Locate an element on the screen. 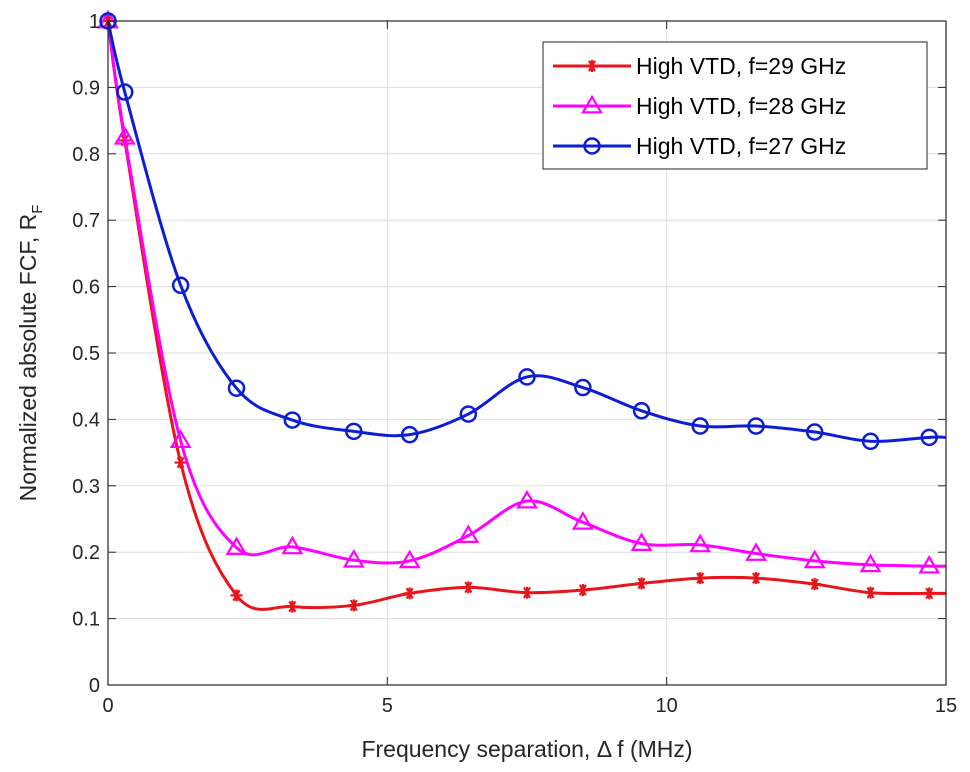  x-tick-label: 0 is located at coordinates (107, 706).